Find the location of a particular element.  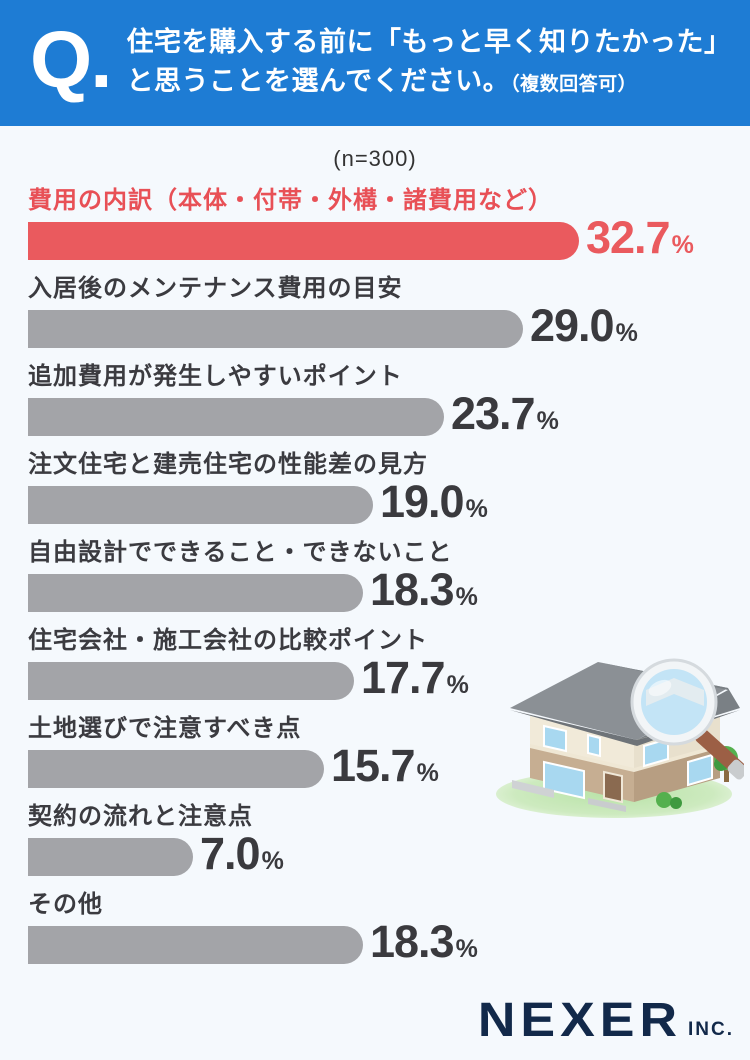

bar-label: 追加費用が発生しやすいポイント is located at coordinates (215, 376).